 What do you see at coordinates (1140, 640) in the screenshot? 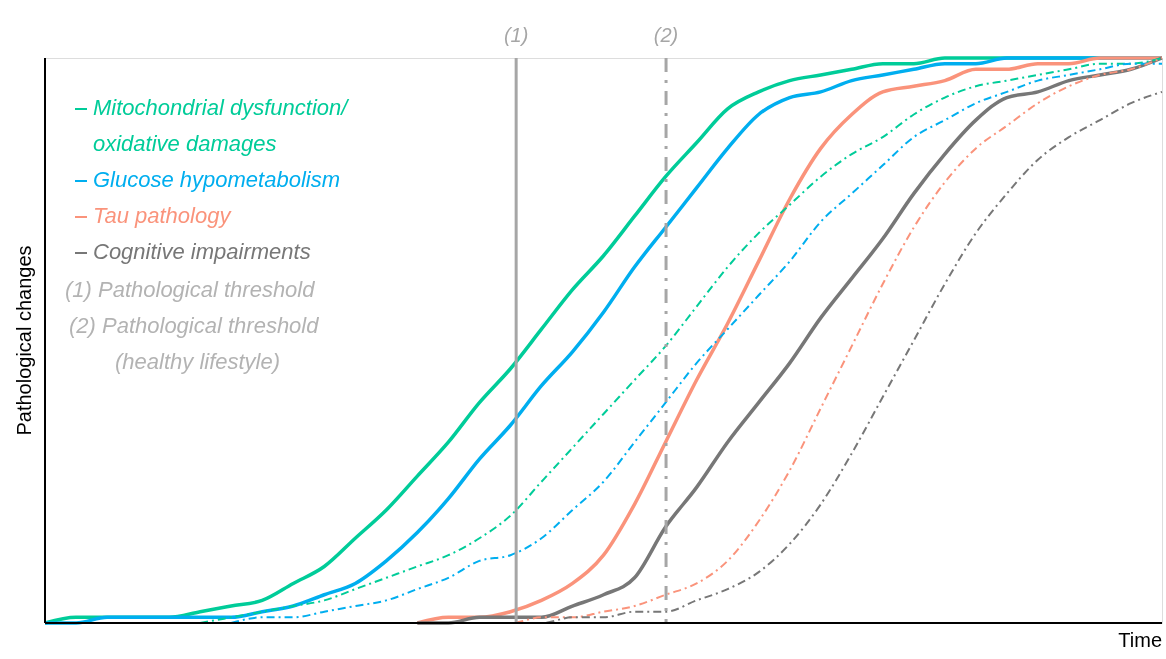
I see `x-axis-title: Time` at bounding box center [1140, 640].